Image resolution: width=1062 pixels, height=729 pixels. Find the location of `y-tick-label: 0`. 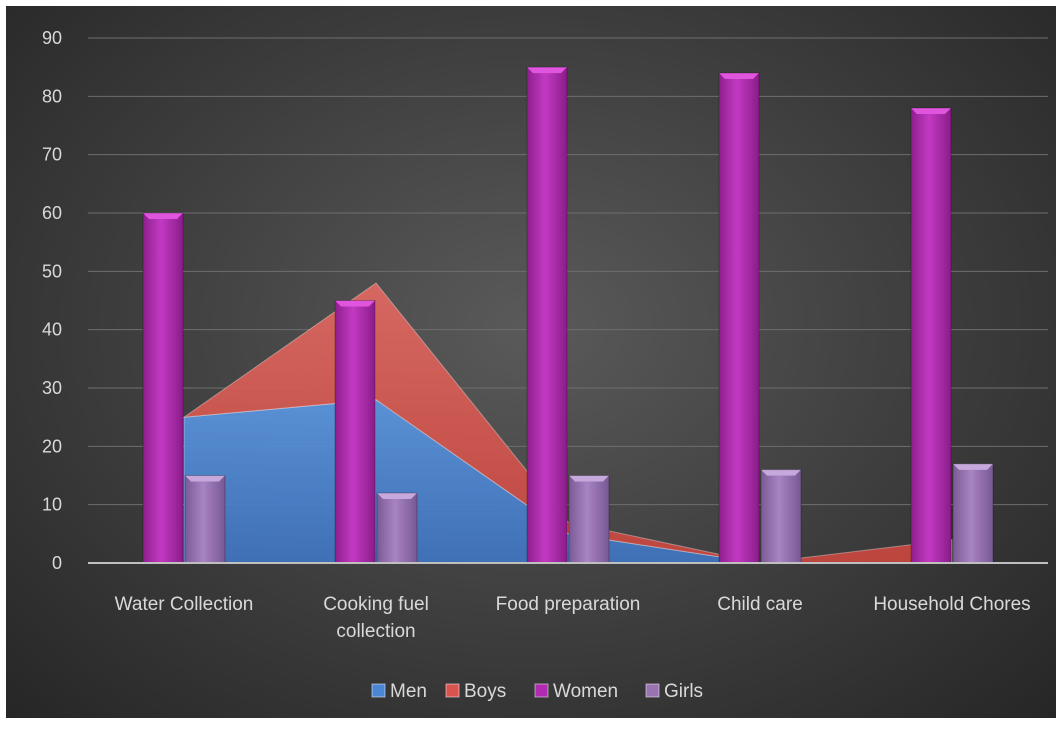

y-tick-label: 0 is located at coordinates (57, 563).